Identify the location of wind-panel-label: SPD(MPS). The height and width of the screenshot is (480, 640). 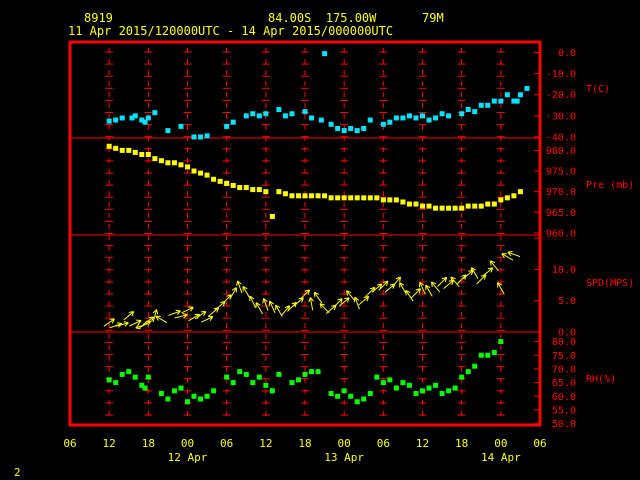
(610, 283).